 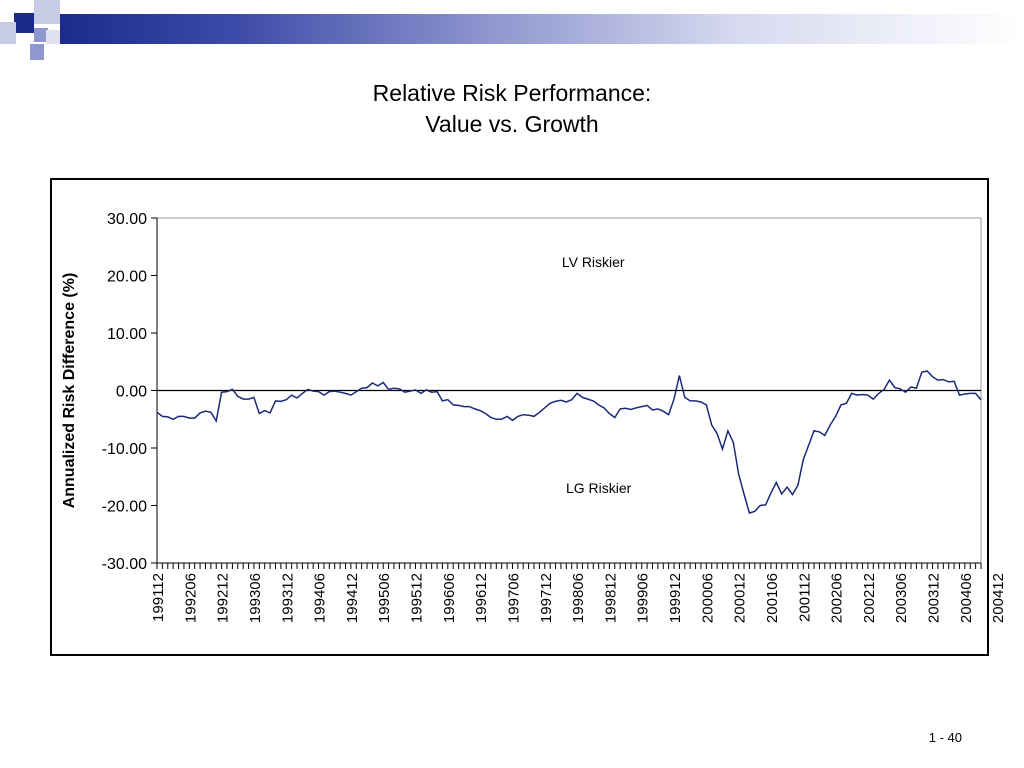 What do you see at coordinates (24, 23) in the screenshot?
I see `deco-square-dark` at bounding box center [24, 23].